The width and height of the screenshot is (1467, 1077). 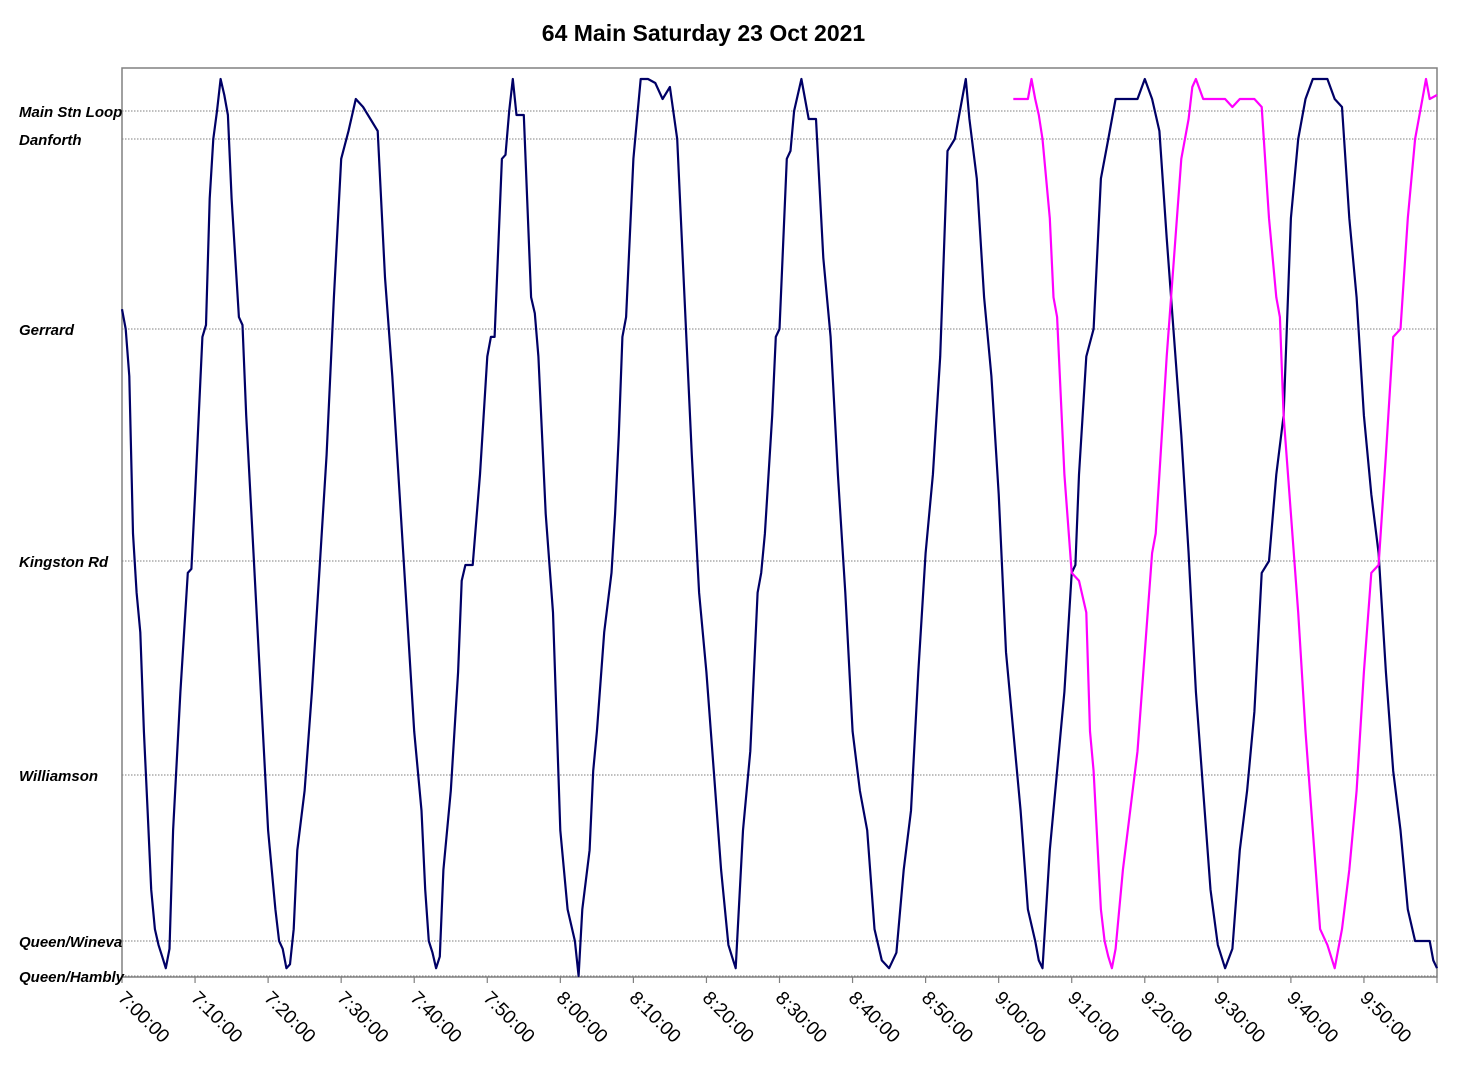 I want to click on x-tick-label: 9:00:00, so click(x=1020, y=1018).